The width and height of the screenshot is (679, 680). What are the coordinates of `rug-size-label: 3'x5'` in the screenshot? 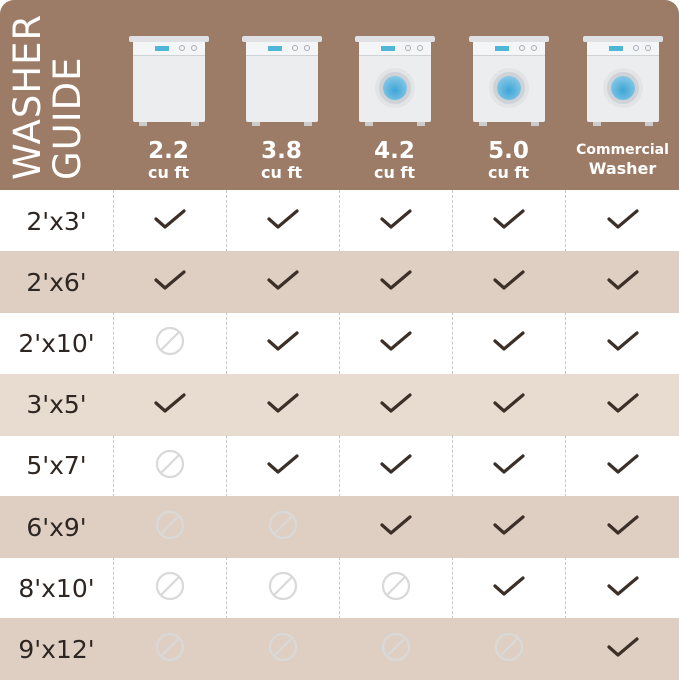 It's located at (56, 405).